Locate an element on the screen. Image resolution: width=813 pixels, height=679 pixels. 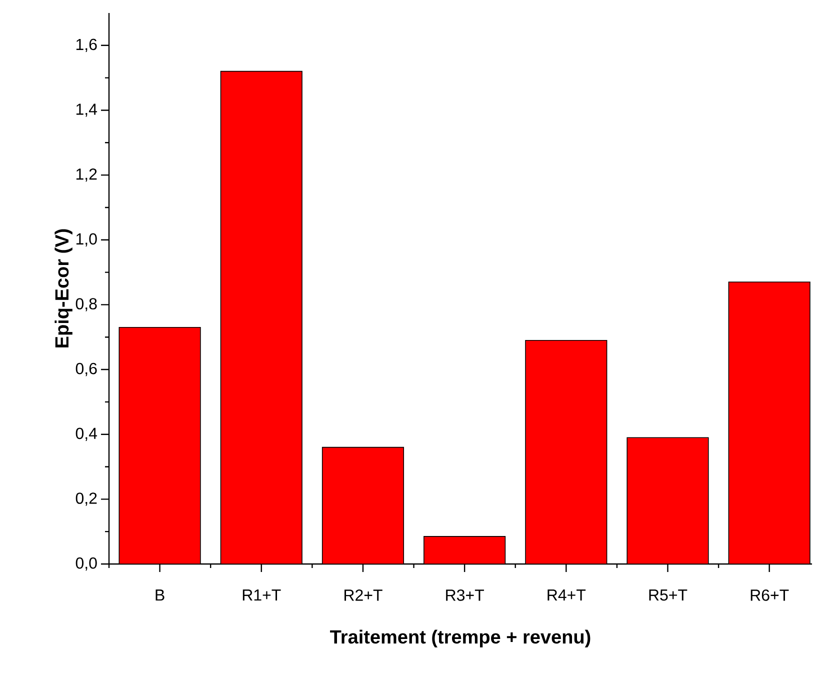
x-tick-label: R6+T is located at coordinates (769, 595).